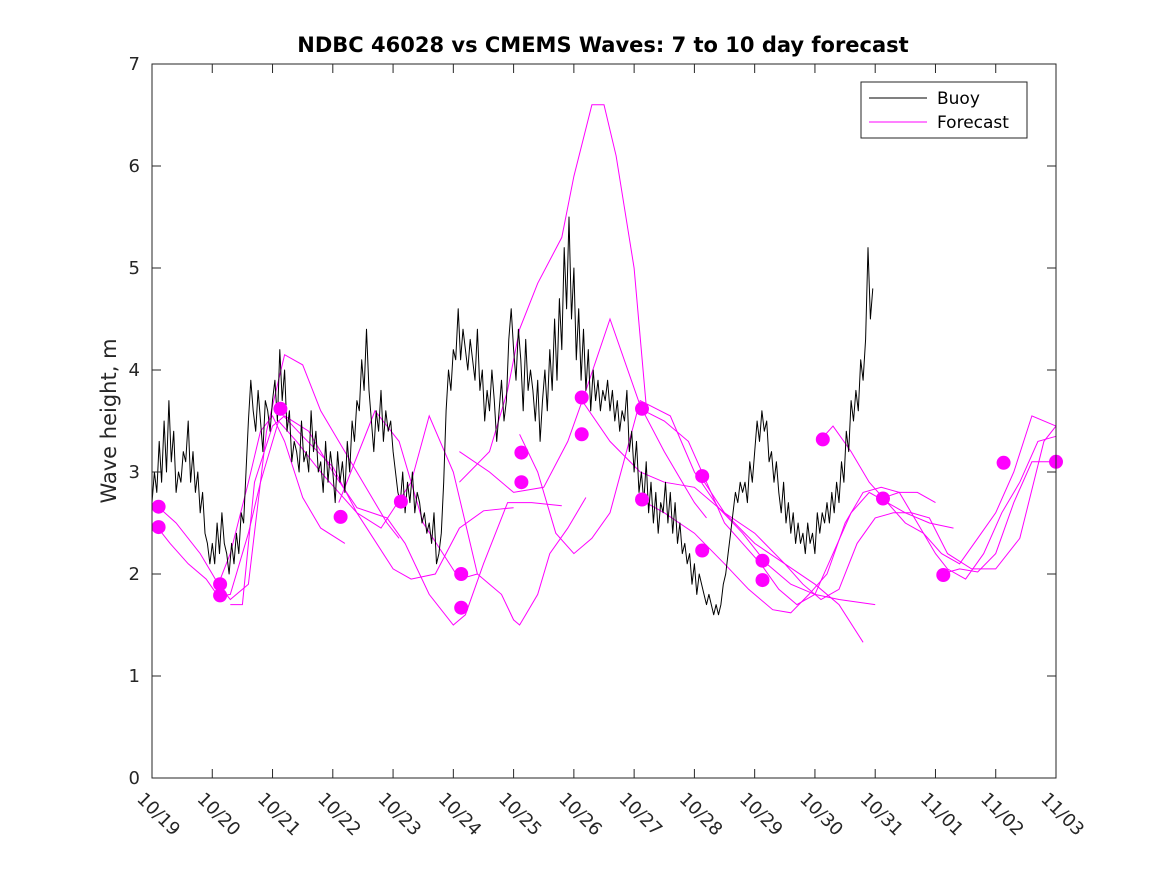  I want to click on legend: Buoy Forecast, so click(944, 110).